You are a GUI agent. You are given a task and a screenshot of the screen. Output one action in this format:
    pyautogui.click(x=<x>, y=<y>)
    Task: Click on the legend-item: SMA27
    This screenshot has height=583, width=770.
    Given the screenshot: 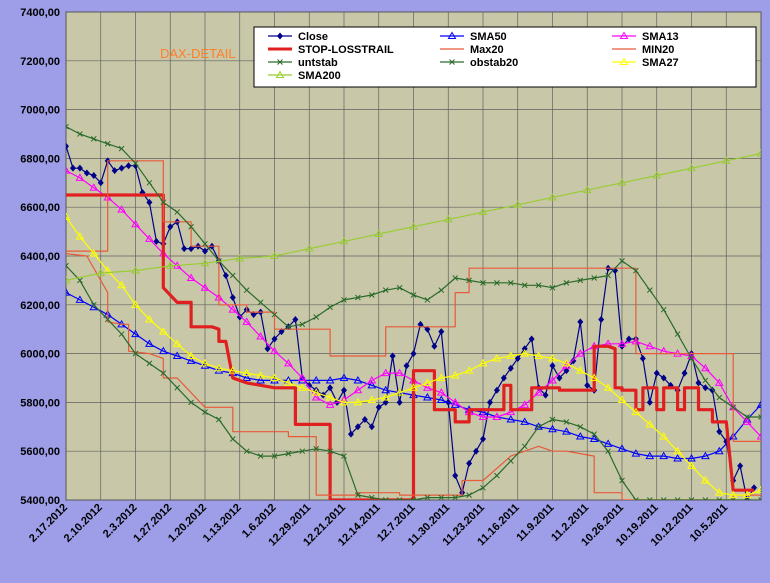 What is the action you would take?
    pyautogui.click(x=645, y=63)
    